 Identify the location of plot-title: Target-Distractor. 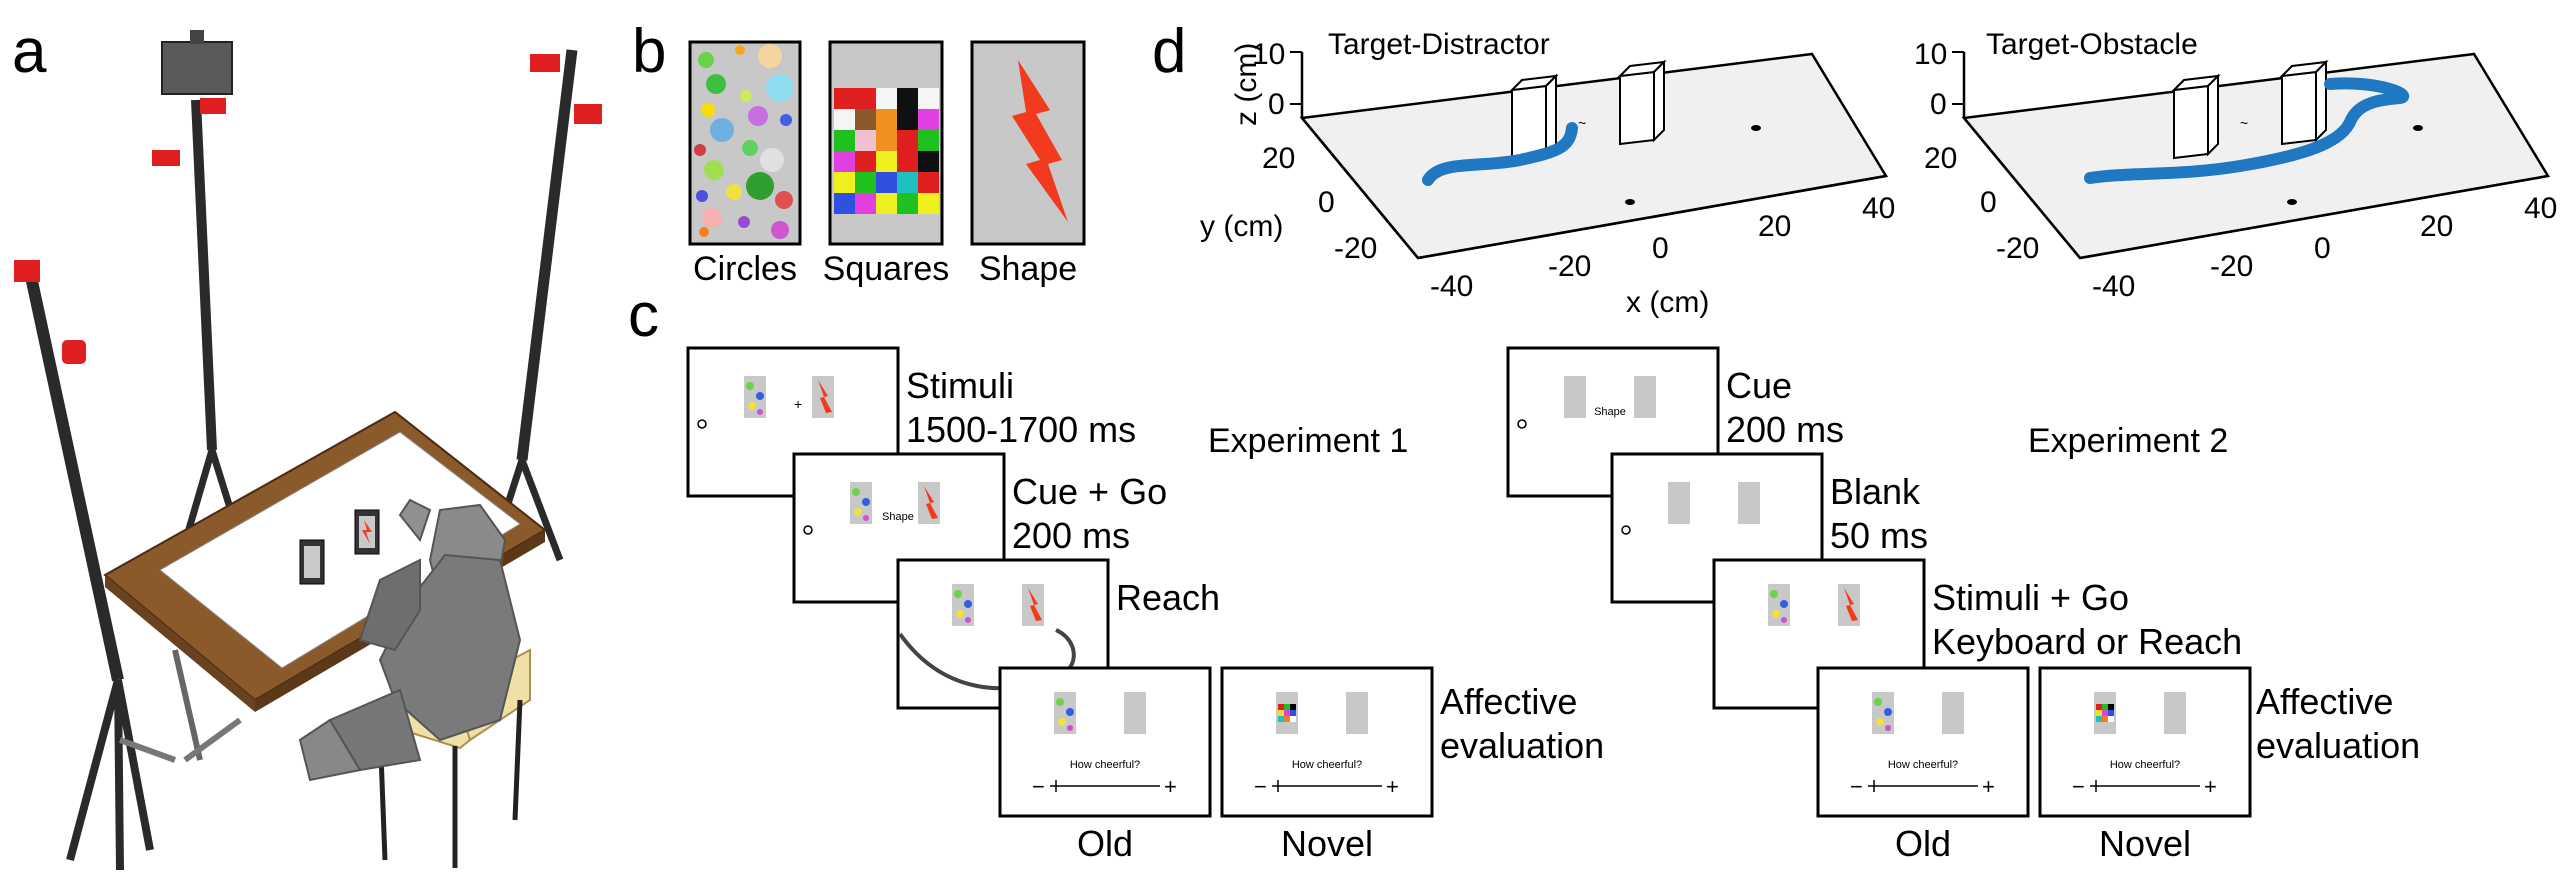
(1439, 44).